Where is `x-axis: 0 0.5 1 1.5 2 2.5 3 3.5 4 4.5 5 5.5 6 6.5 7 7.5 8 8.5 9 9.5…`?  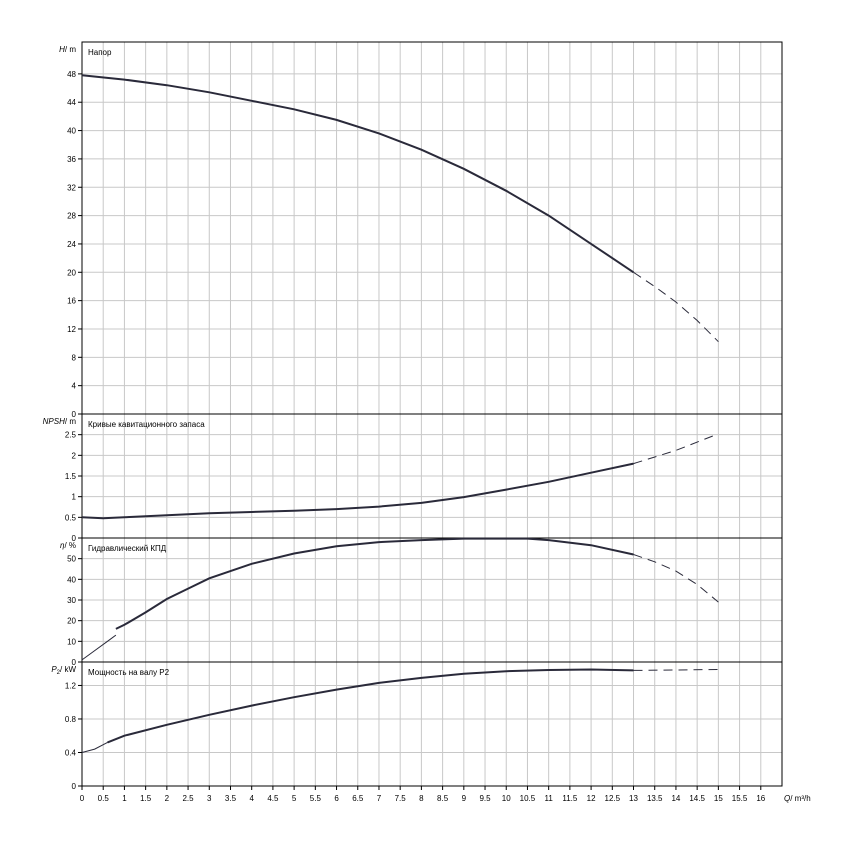
x-axis: 0 0.5 1 1.5 2 2.5 3 3.5 4 4.5 5 5.5 6 6.5 7 7.5 8 8.5 9 9.5… is located at coordinates (445, 794).